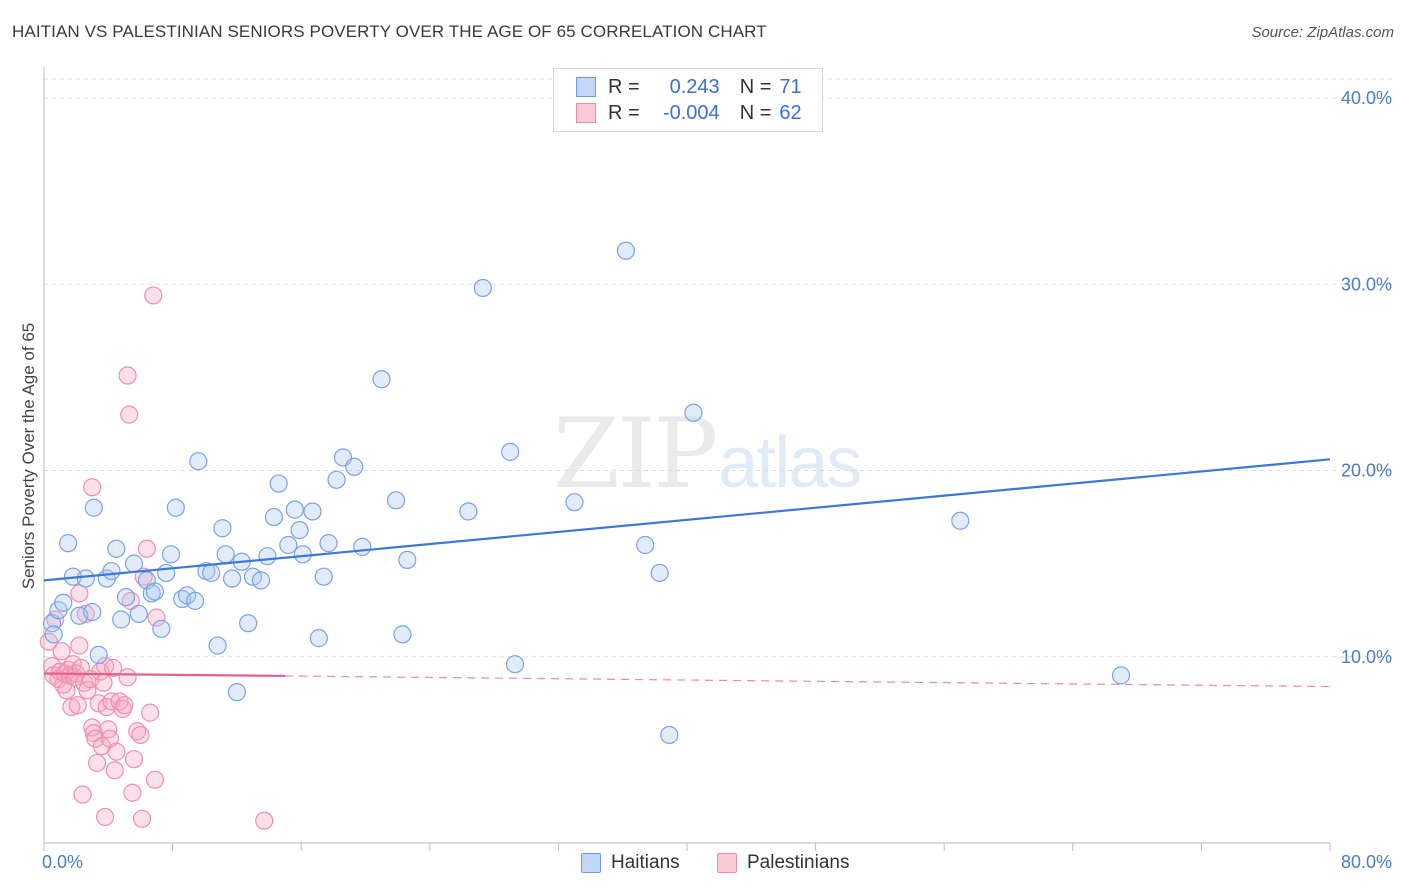  I want to click on watermark: ZIPatlas, so click(707, 454).